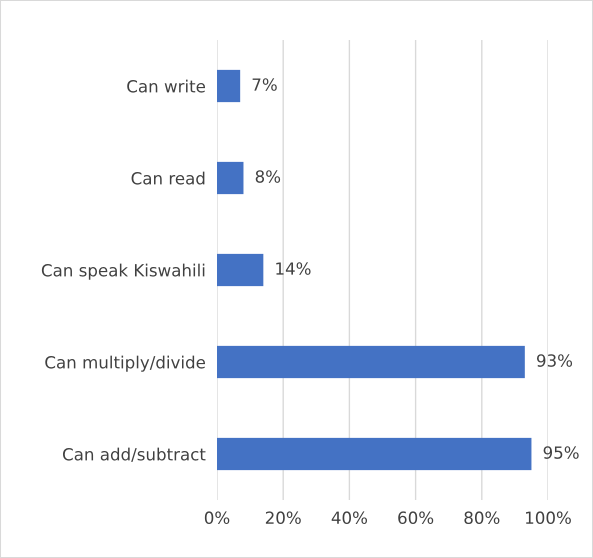 The width and height of the screenshot is (593, 558). Describe the element at coordinates (283, 517) in the screenshot. I see `x-tick-label: 20%` at that location.